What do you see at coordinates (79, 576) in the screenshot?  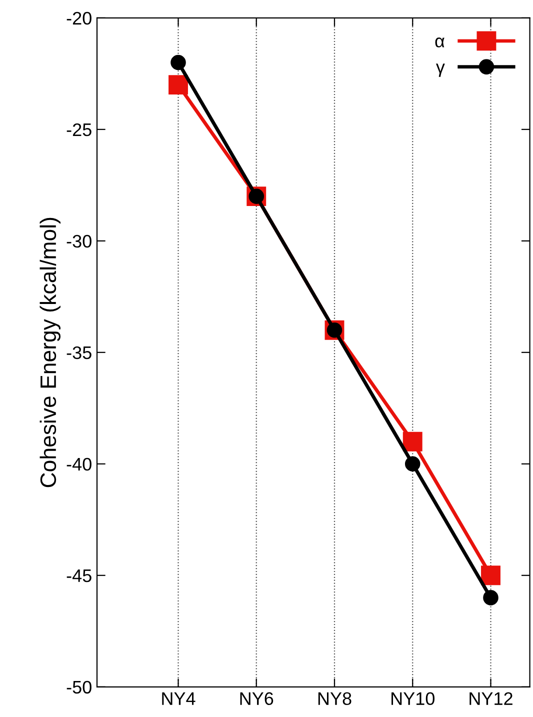 I see `y-tick-label: -45` at bounding box center [79, 576].